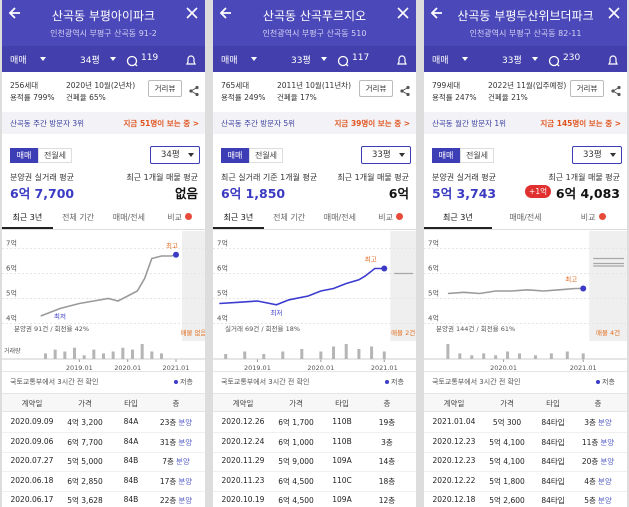  What do you see at coordinates (507, 422) in the screenshot?
I see `cell-text: 5억 300` at bounding box center [507, 422].